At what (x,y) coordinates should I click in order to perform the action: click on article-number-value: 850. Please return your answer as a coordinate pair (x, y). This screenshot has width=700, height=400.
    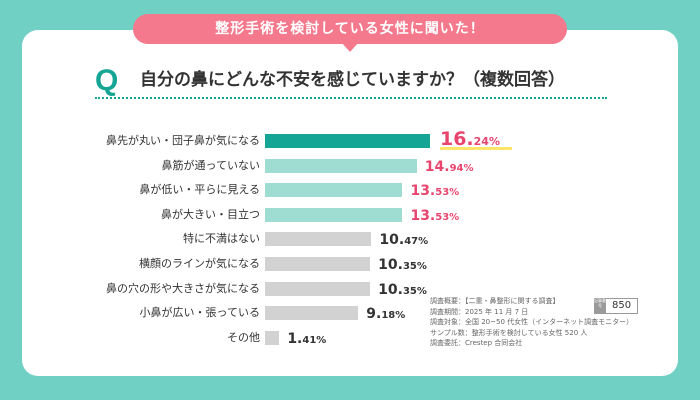
    Looking at the image, I should click on (622, 306).